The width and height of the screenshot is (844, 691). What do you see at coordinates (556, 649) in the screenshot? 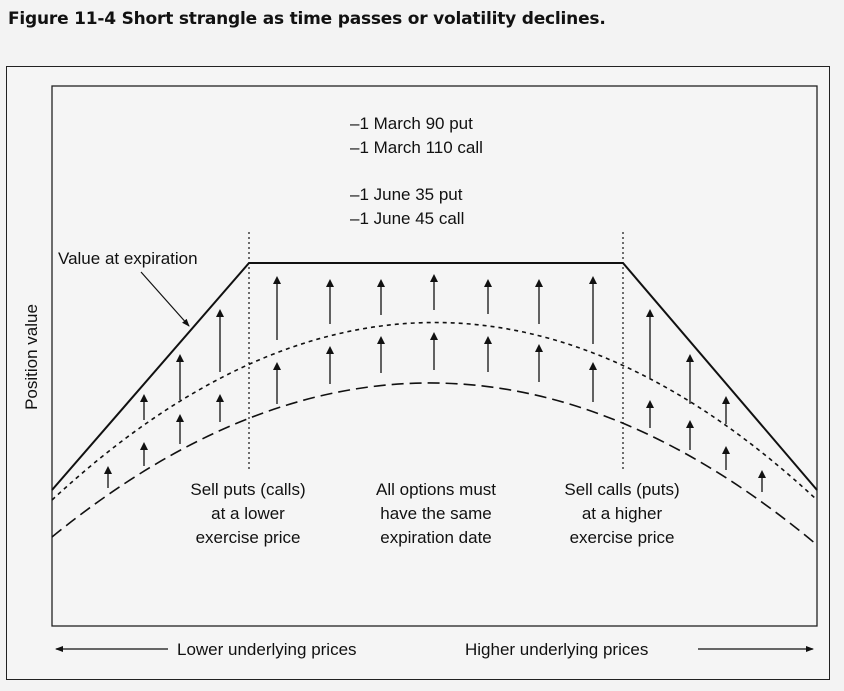
I see `x-axis-right-label: Higher underlying prices` at bounding box center [556, 649].